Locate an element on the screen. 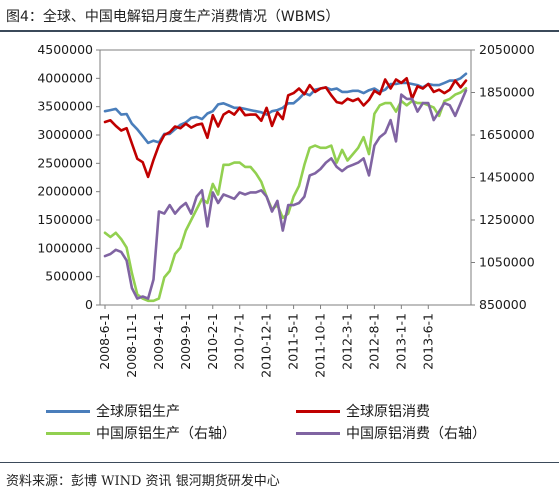 The width and height of the screenshot is (559, 500). x-axis-tick-label: 2011-5-1 is located at coordinates (293, 341).